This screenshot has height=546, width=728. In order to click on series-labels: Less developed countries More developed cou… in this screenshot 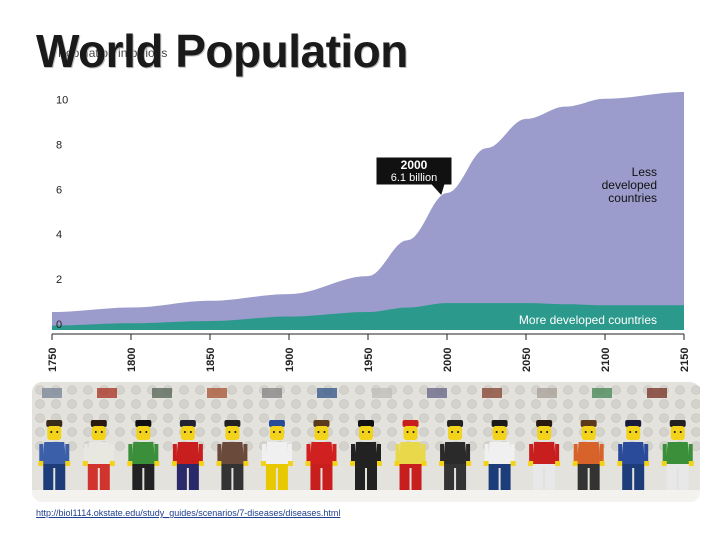, I will do `click(588, 246)`.